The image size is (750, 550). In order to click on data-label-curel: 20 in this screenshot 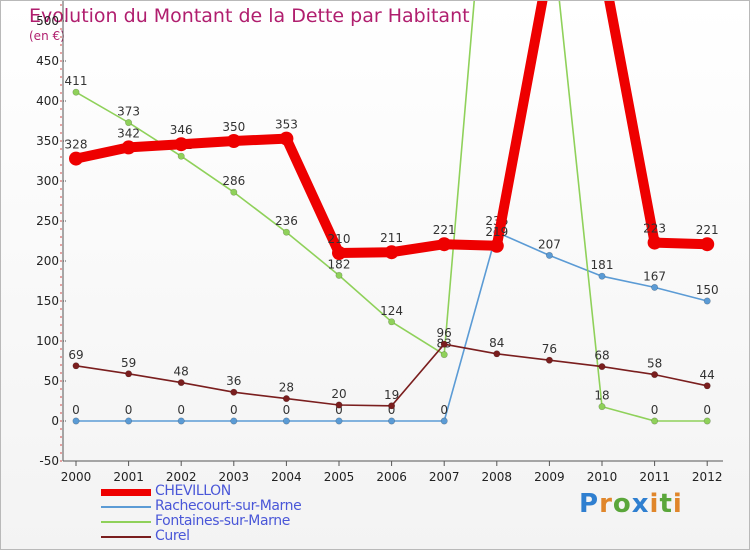, I will do `click(338, 394)`.